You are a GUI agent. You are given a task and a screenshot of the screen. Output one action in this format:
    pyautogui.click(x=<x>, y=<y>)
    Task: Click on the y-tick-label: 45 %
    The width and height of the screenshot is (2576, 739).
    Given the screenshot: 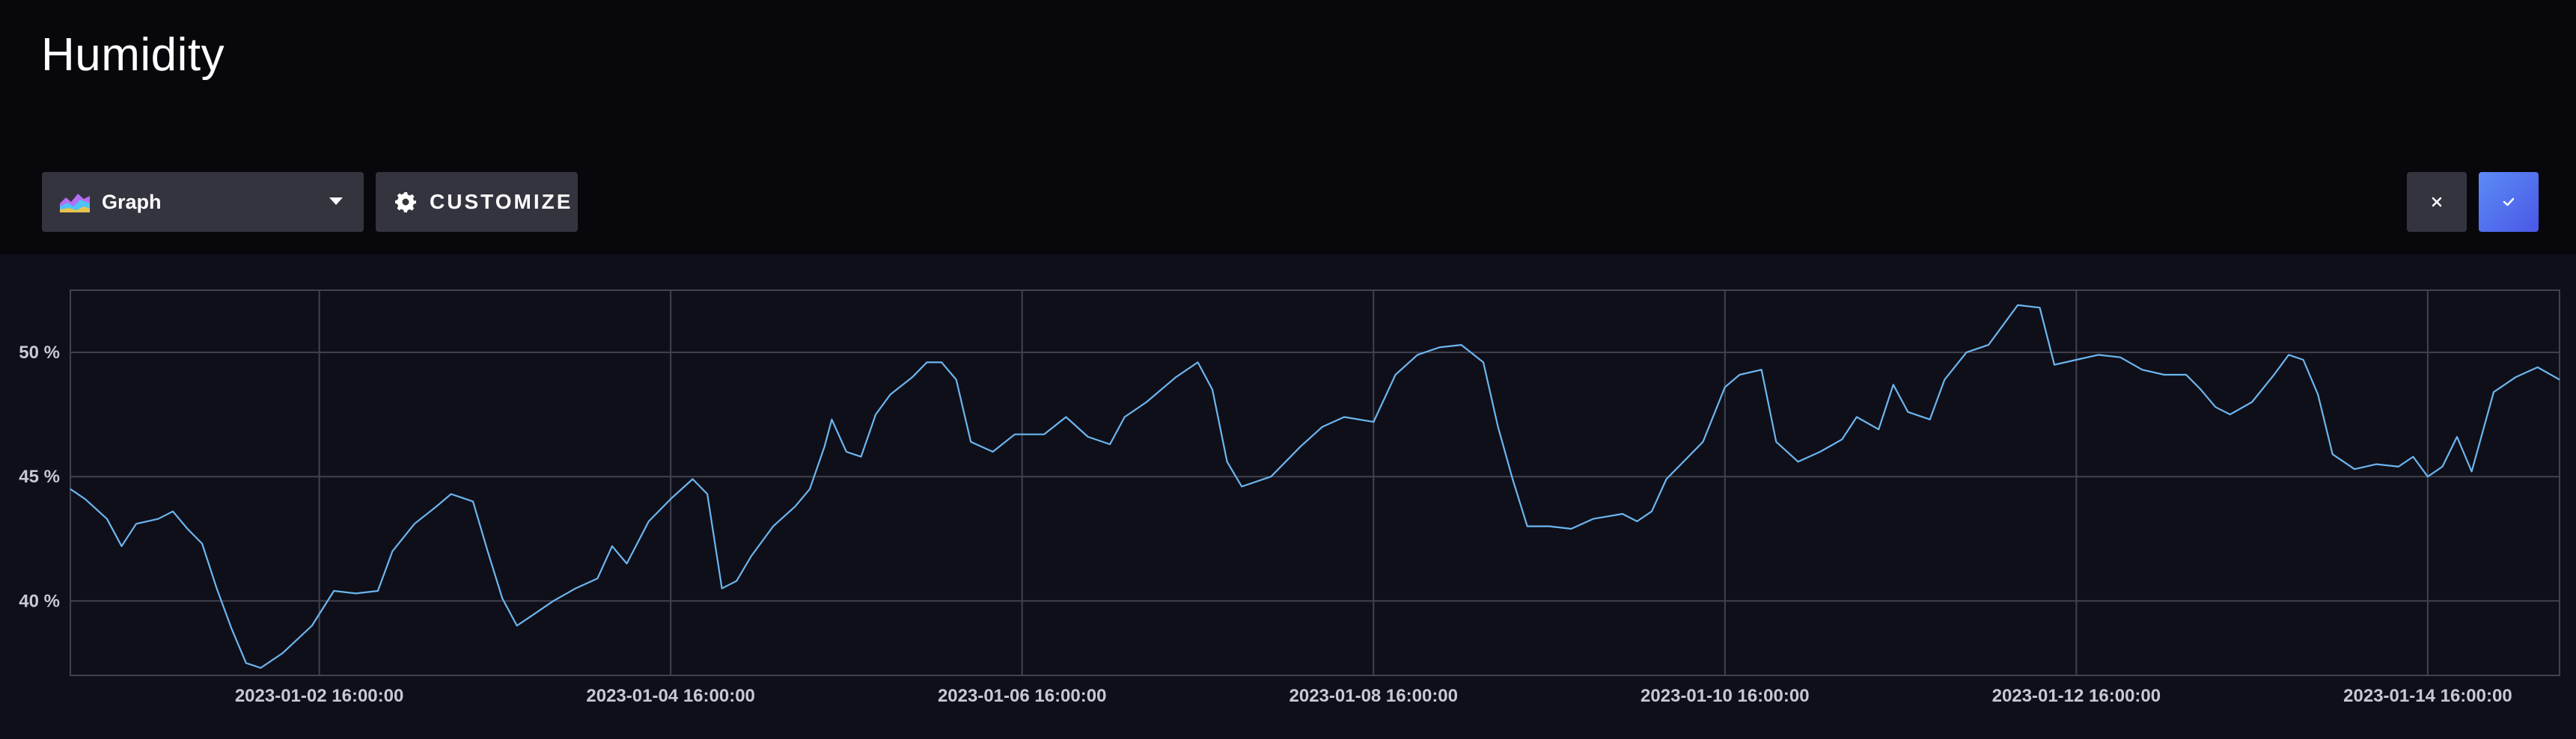 What is the action you would take?
    pyautogui.click(x=39, y=477)
    